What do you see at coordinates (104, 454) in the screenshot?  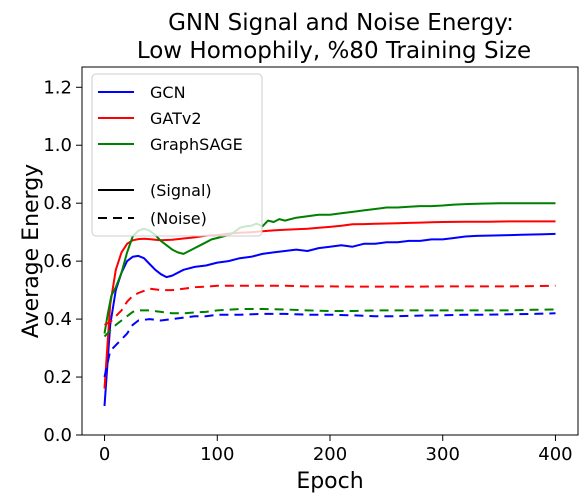 I see `x-tick-label: 0` at bounding box center [104, 454].